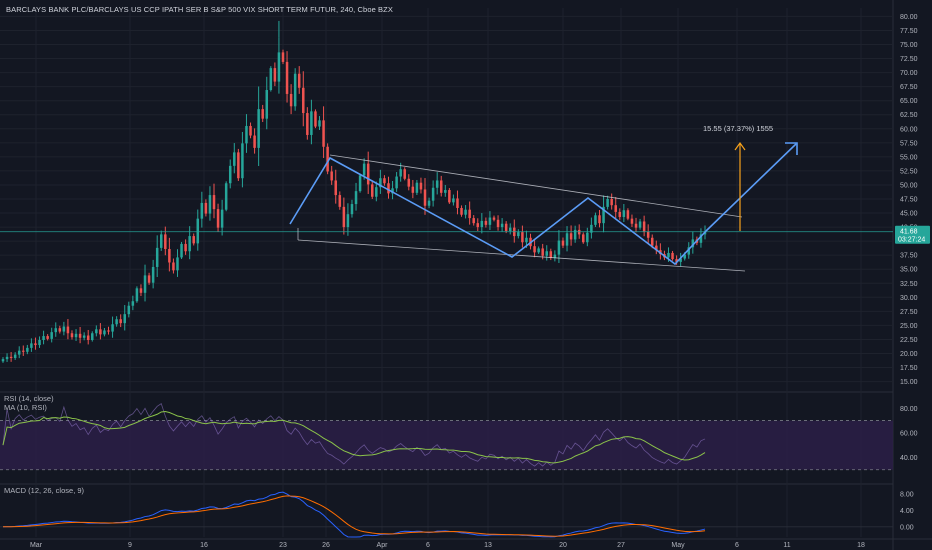  What do you see at coordinates (907, 495) in the screenshot?
I see `macd-tick-label: 8.00` at bounding box center [907, 495].